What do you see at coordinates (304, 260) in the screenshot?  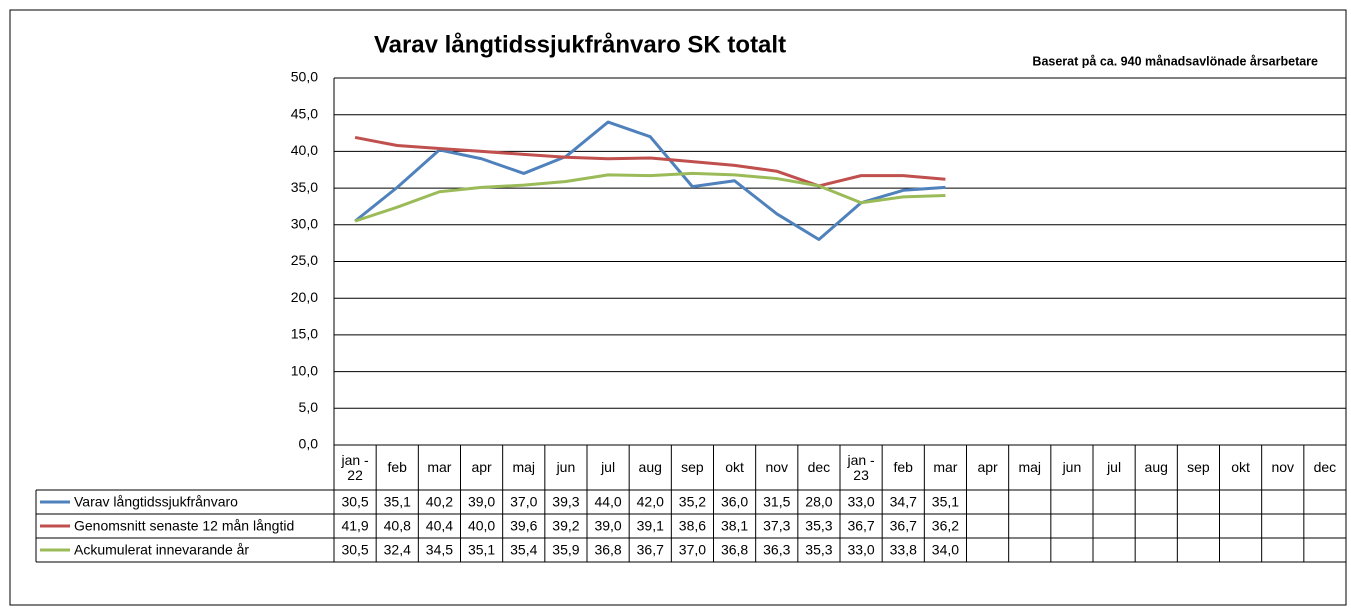 I see `y-tick-label: 25,0` at bounding box center [304, 260].